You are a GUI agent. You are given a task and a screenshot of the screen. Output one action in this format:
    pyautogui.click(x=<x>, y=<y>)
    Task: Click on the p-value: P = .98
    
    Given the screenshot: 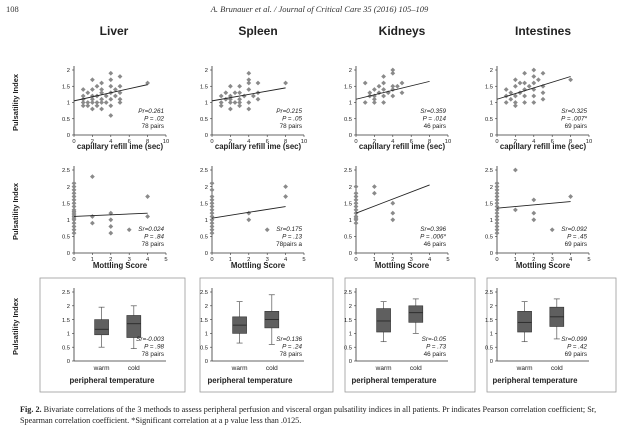 What is the action you would take?
    pyautogui.click(x=154, y=347)
    